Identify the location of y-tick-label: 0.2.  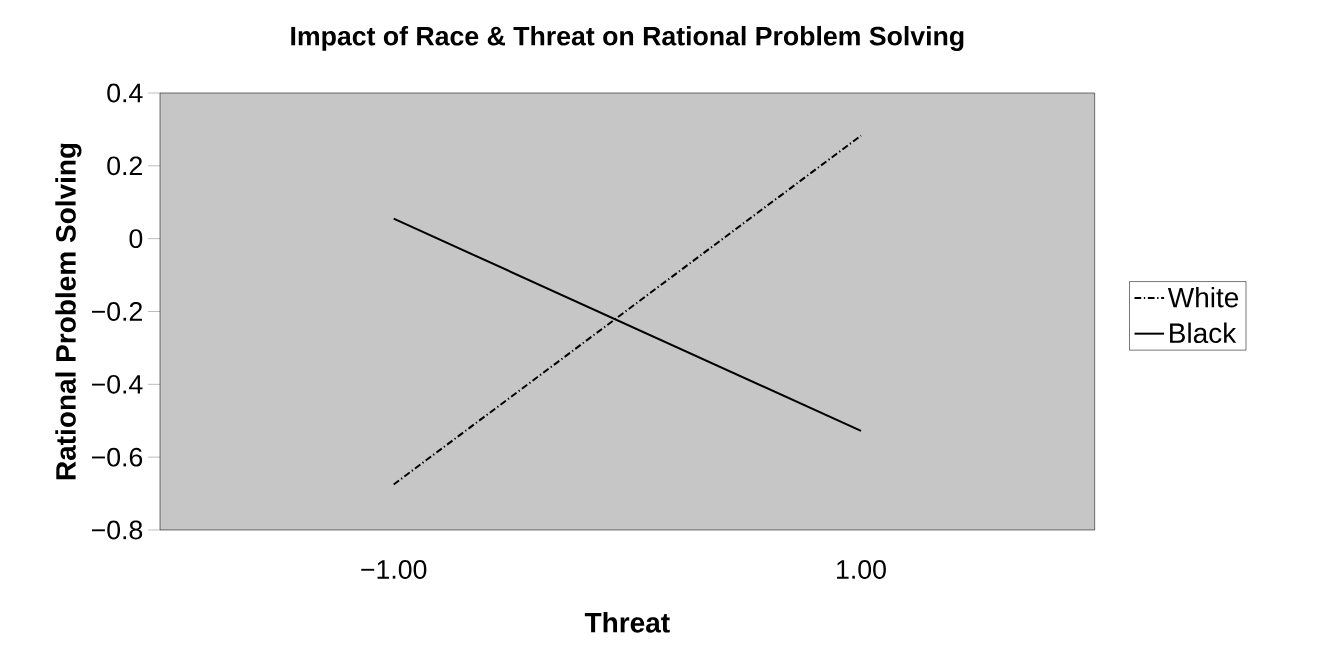
(124, 166).